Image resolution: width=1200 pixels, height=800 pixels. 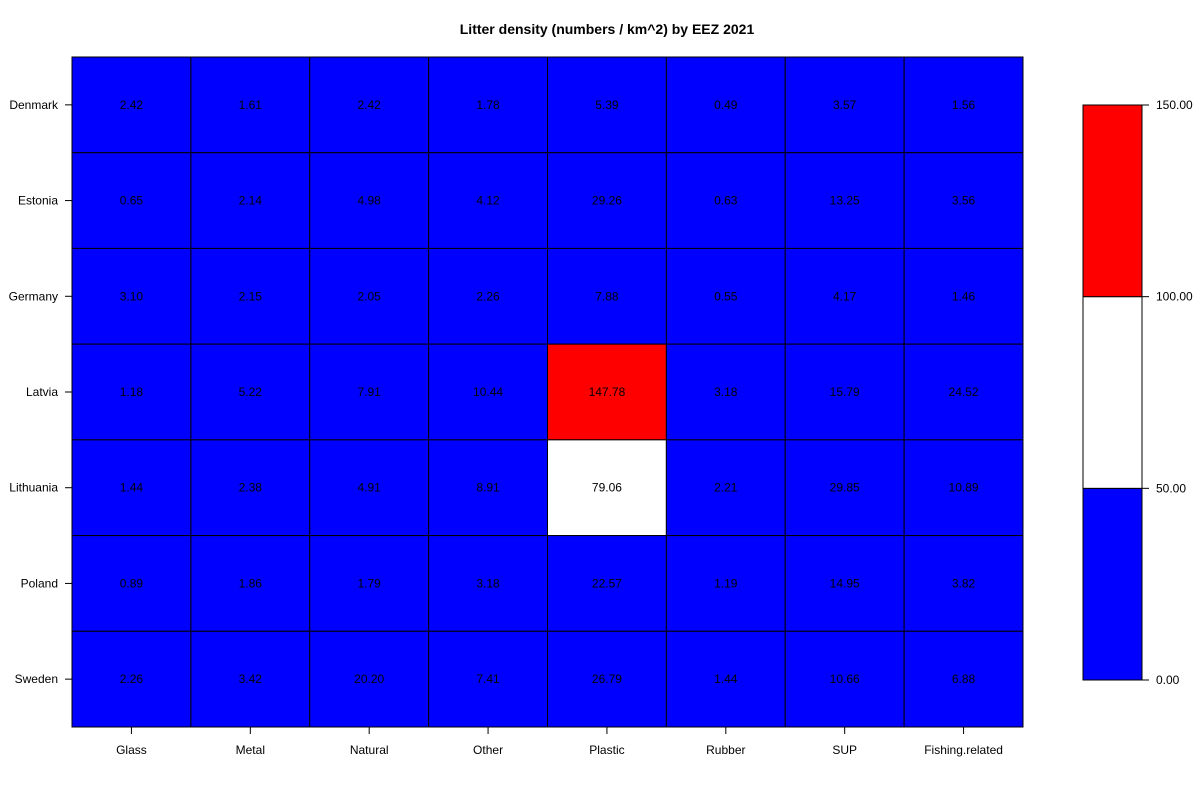 I want to click on cell-value-label: 13.25, so click(x=845, y=201).